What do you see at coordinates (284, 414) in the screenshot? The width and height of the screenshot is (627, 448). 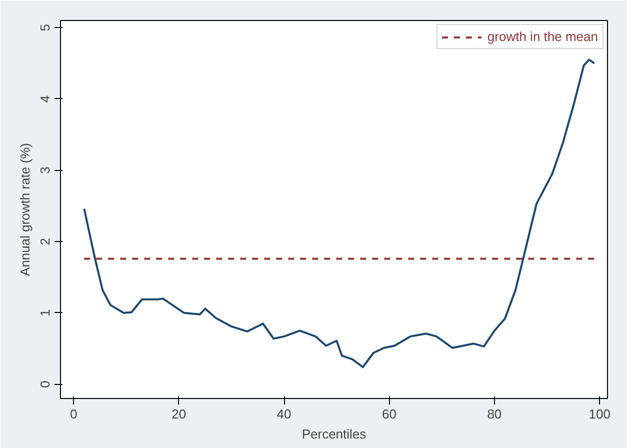 I see `x-tick-label: 40` at bounding box center [284, 414].